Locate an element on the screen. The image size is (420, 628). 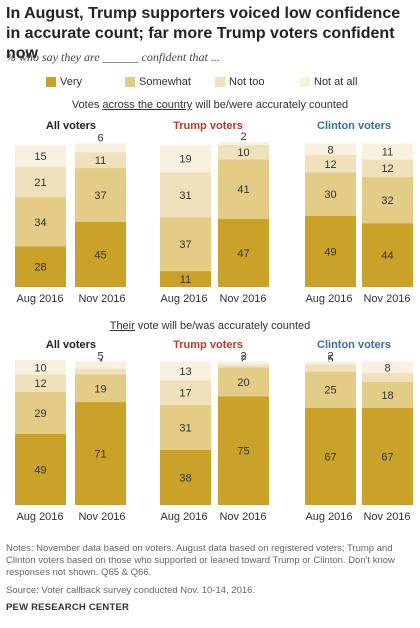
data-label-all-voters-nov-2016-not-at-all: 5 is located at coordinates (100, 356).